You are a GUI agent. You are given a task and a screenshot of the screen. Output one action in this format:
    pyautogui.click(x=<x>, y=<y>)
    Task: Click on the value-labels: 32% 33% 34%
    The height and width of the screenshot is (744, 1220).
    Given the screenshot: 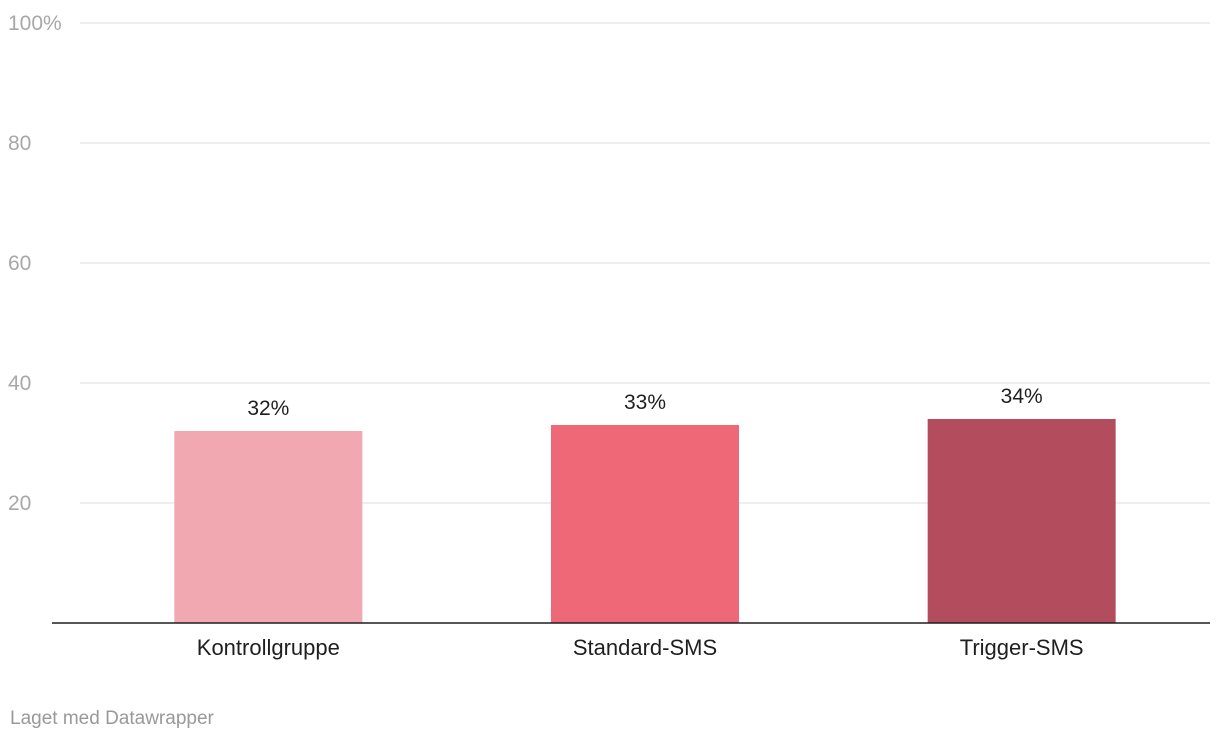 What is the action you would take?
    pyautogui.click(x=644, y=402)
    